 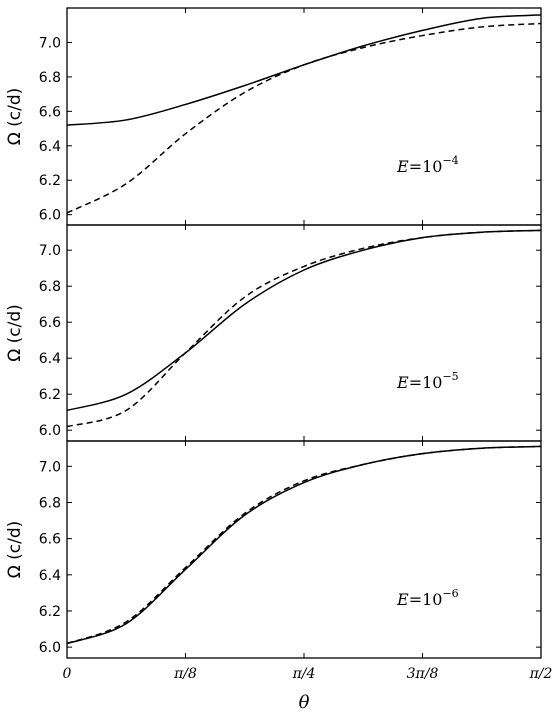 I want to click on annotation-exponent: −6, so click(x=450, y=593).